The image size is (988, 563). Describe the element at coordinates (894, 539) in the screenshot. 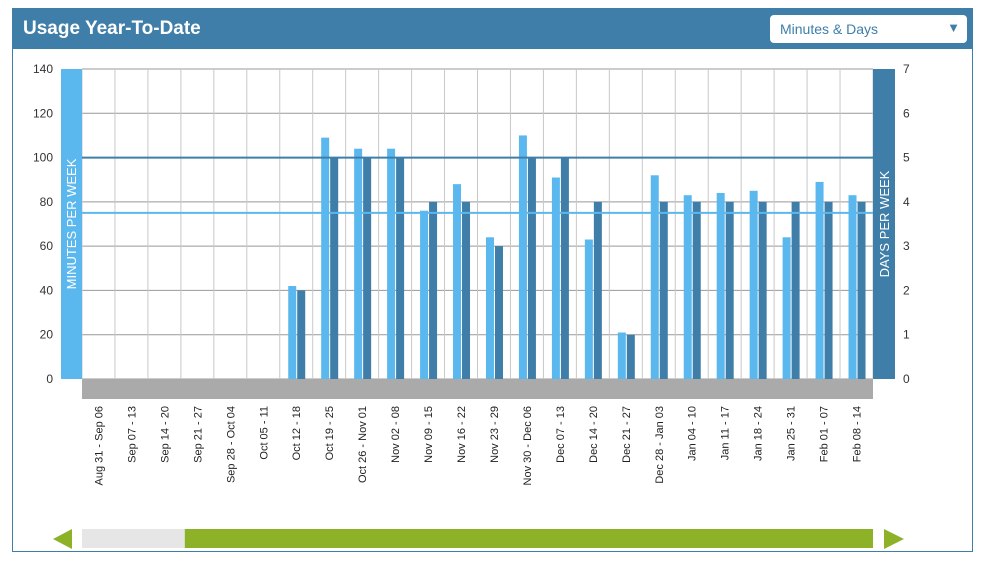

I see `triangle-right-icon` at that location.